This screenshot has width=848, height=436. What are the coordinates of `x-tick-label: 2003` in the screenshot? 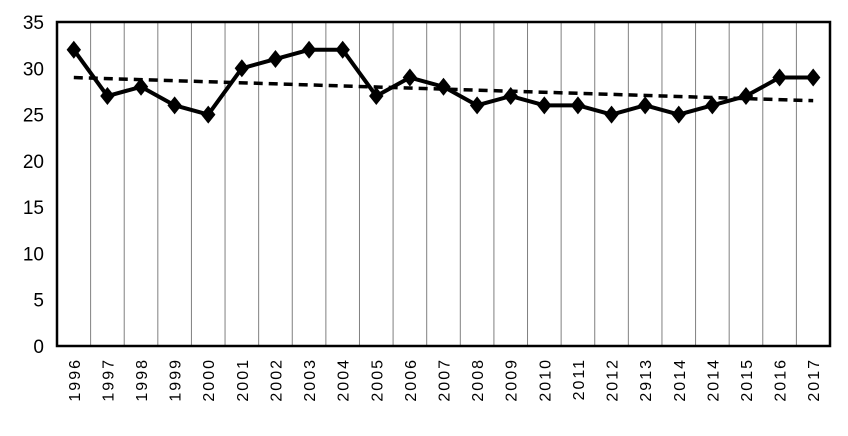 It's located at (310, 380).